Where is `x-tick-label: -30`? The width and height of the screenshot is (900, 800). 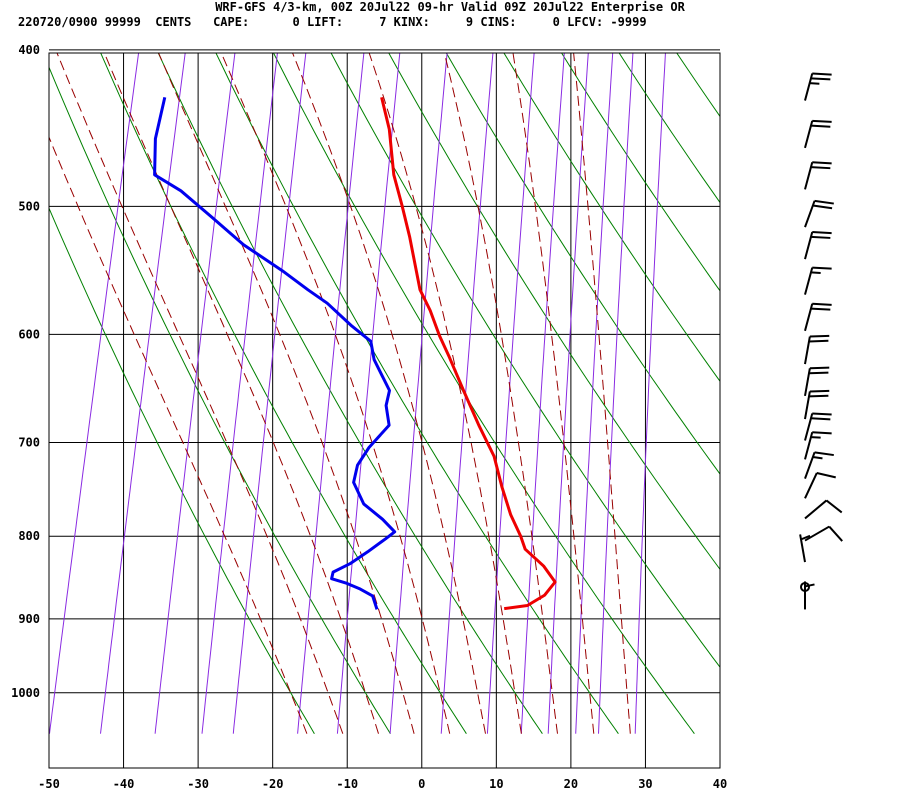 x-tick-label: -30 is located at coordinates (198, 784).